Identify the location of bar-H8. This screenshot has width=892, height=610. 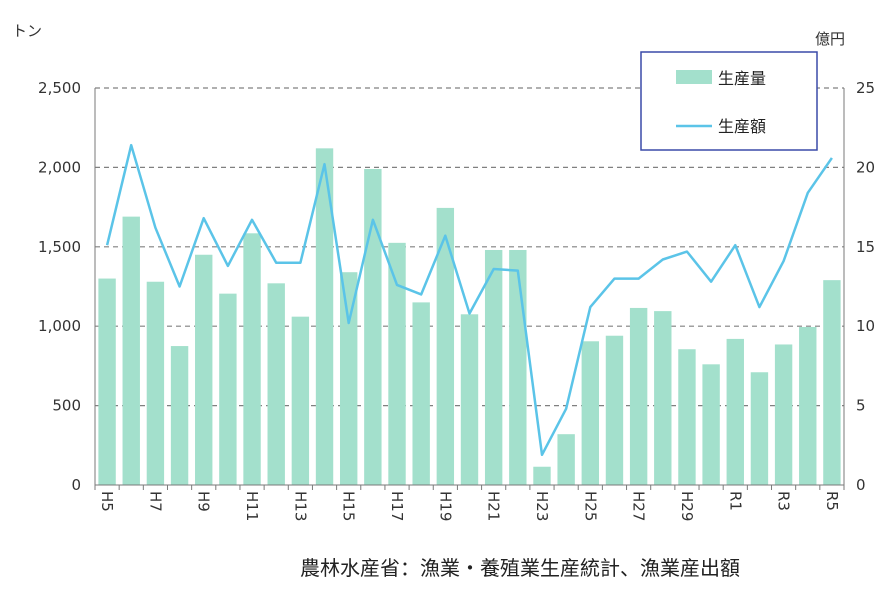
(179, 415).